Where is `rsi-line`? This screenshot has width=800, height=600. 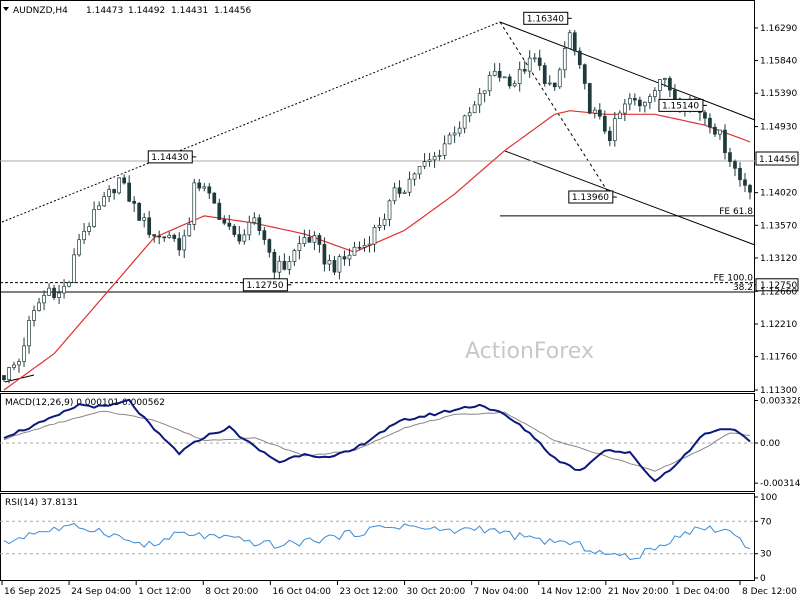
rsi-line is located at coordinates (377, 541).